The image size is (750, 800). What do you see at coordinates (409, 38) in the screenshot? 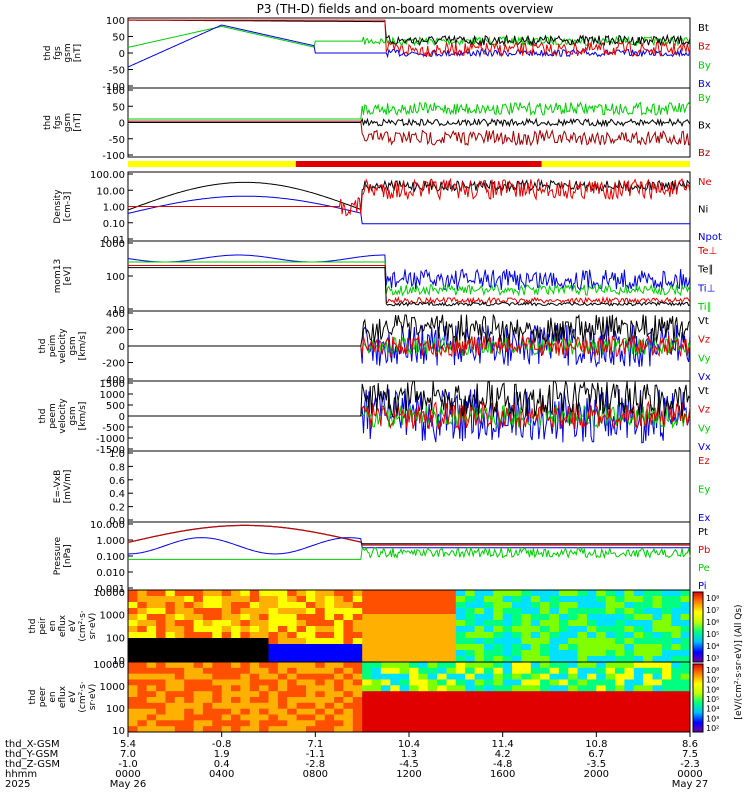
I see `trace-bz` at bounding box center [409, 38].